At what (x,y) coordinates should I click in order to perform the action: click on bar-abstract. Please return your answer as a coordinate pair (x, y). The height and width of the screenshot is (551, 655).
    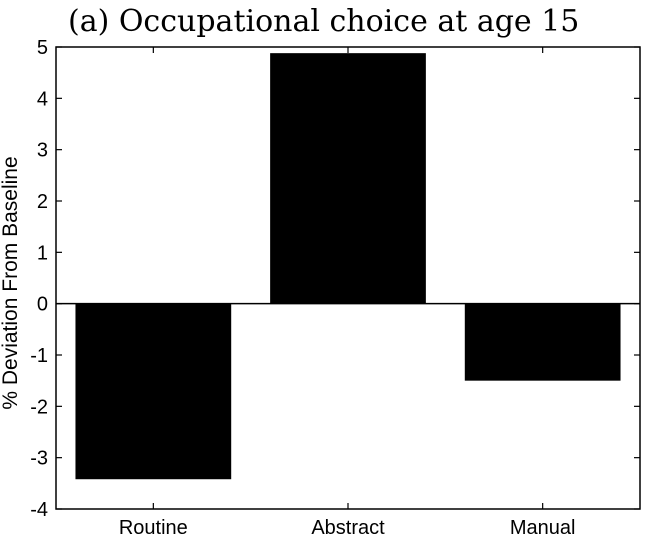
    Looking at the image, I should click on (348, 178).